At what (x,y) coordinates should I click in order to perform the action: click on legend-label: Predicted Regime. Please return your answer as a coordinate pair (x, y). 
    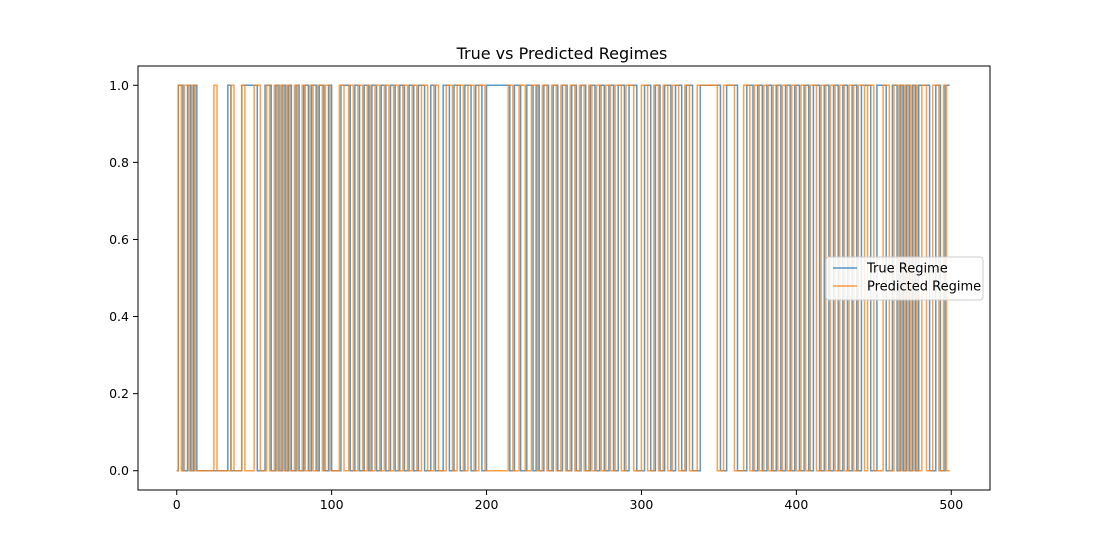
    Looking at the image, I should click on (924, 287).